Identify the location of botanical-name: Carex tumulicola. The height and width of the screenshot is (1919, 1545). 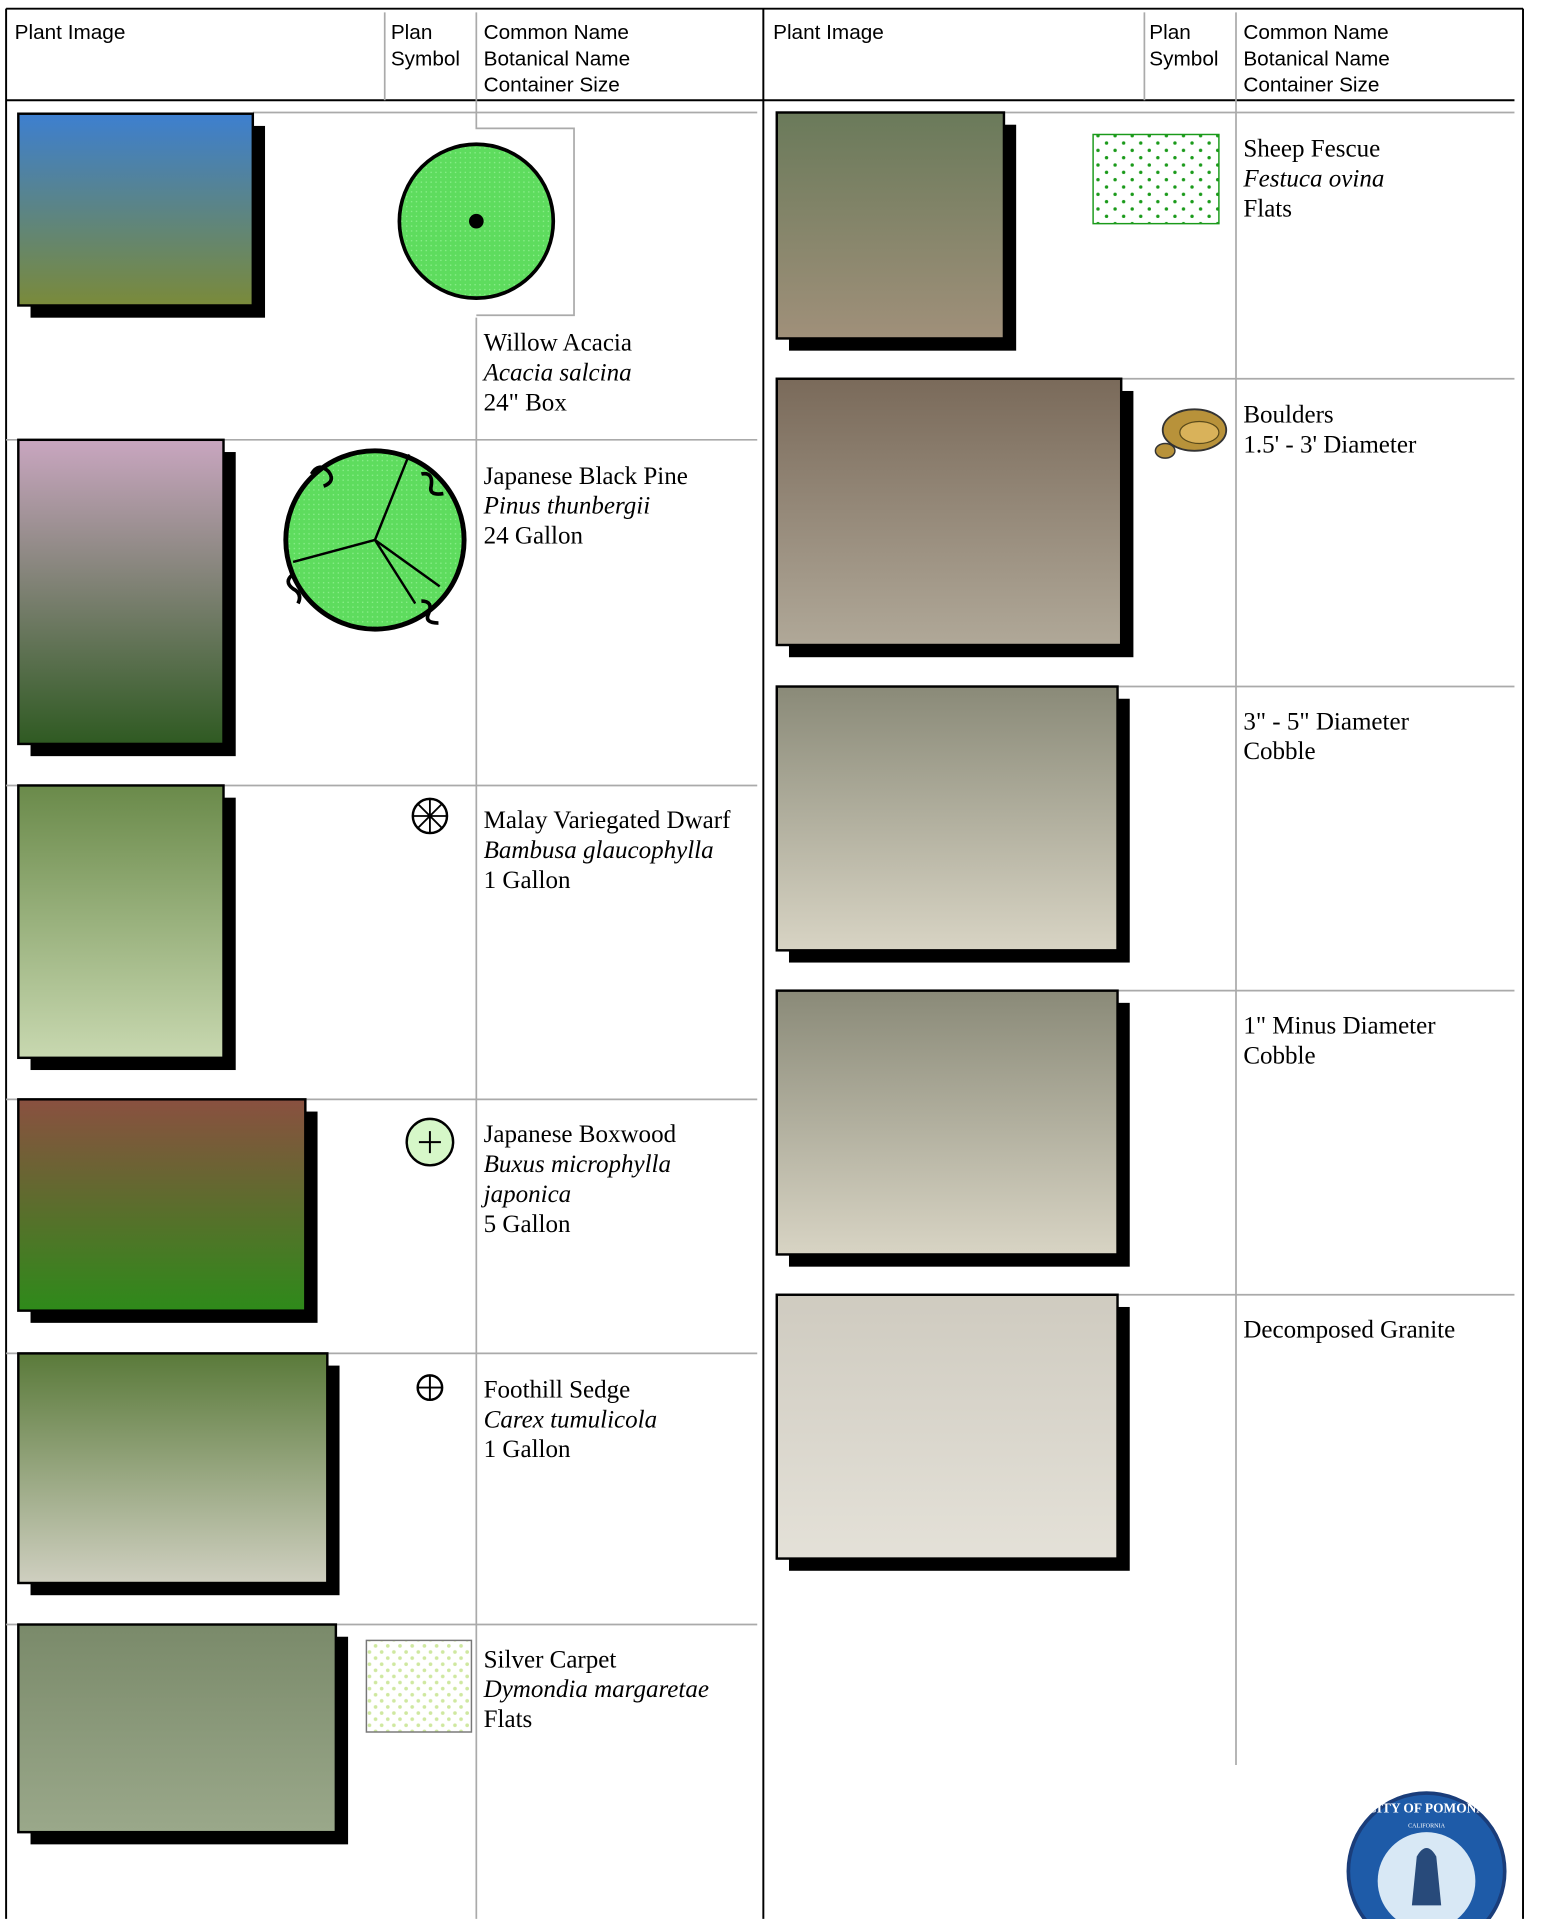
(570, 1419).